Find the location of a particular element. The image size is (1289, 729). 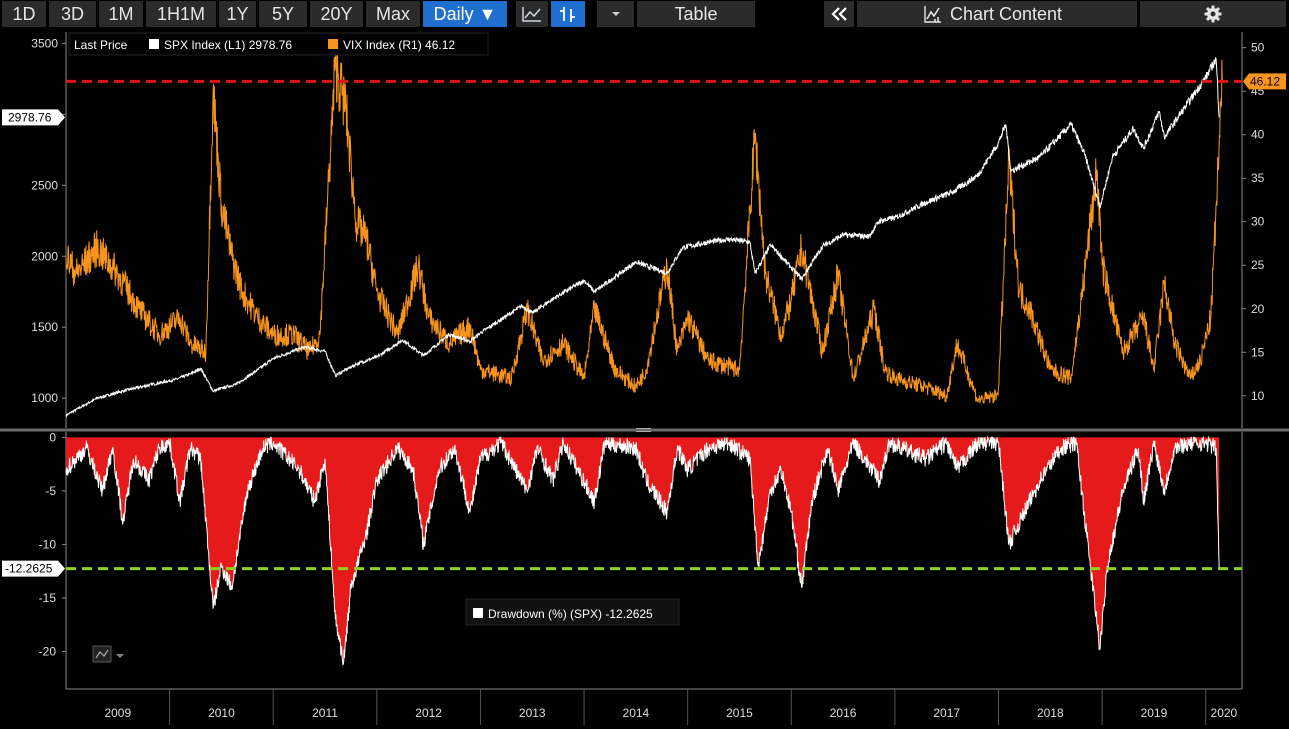

spx-last-value-marker: 2978.76 is located at coordinates (33, 117).